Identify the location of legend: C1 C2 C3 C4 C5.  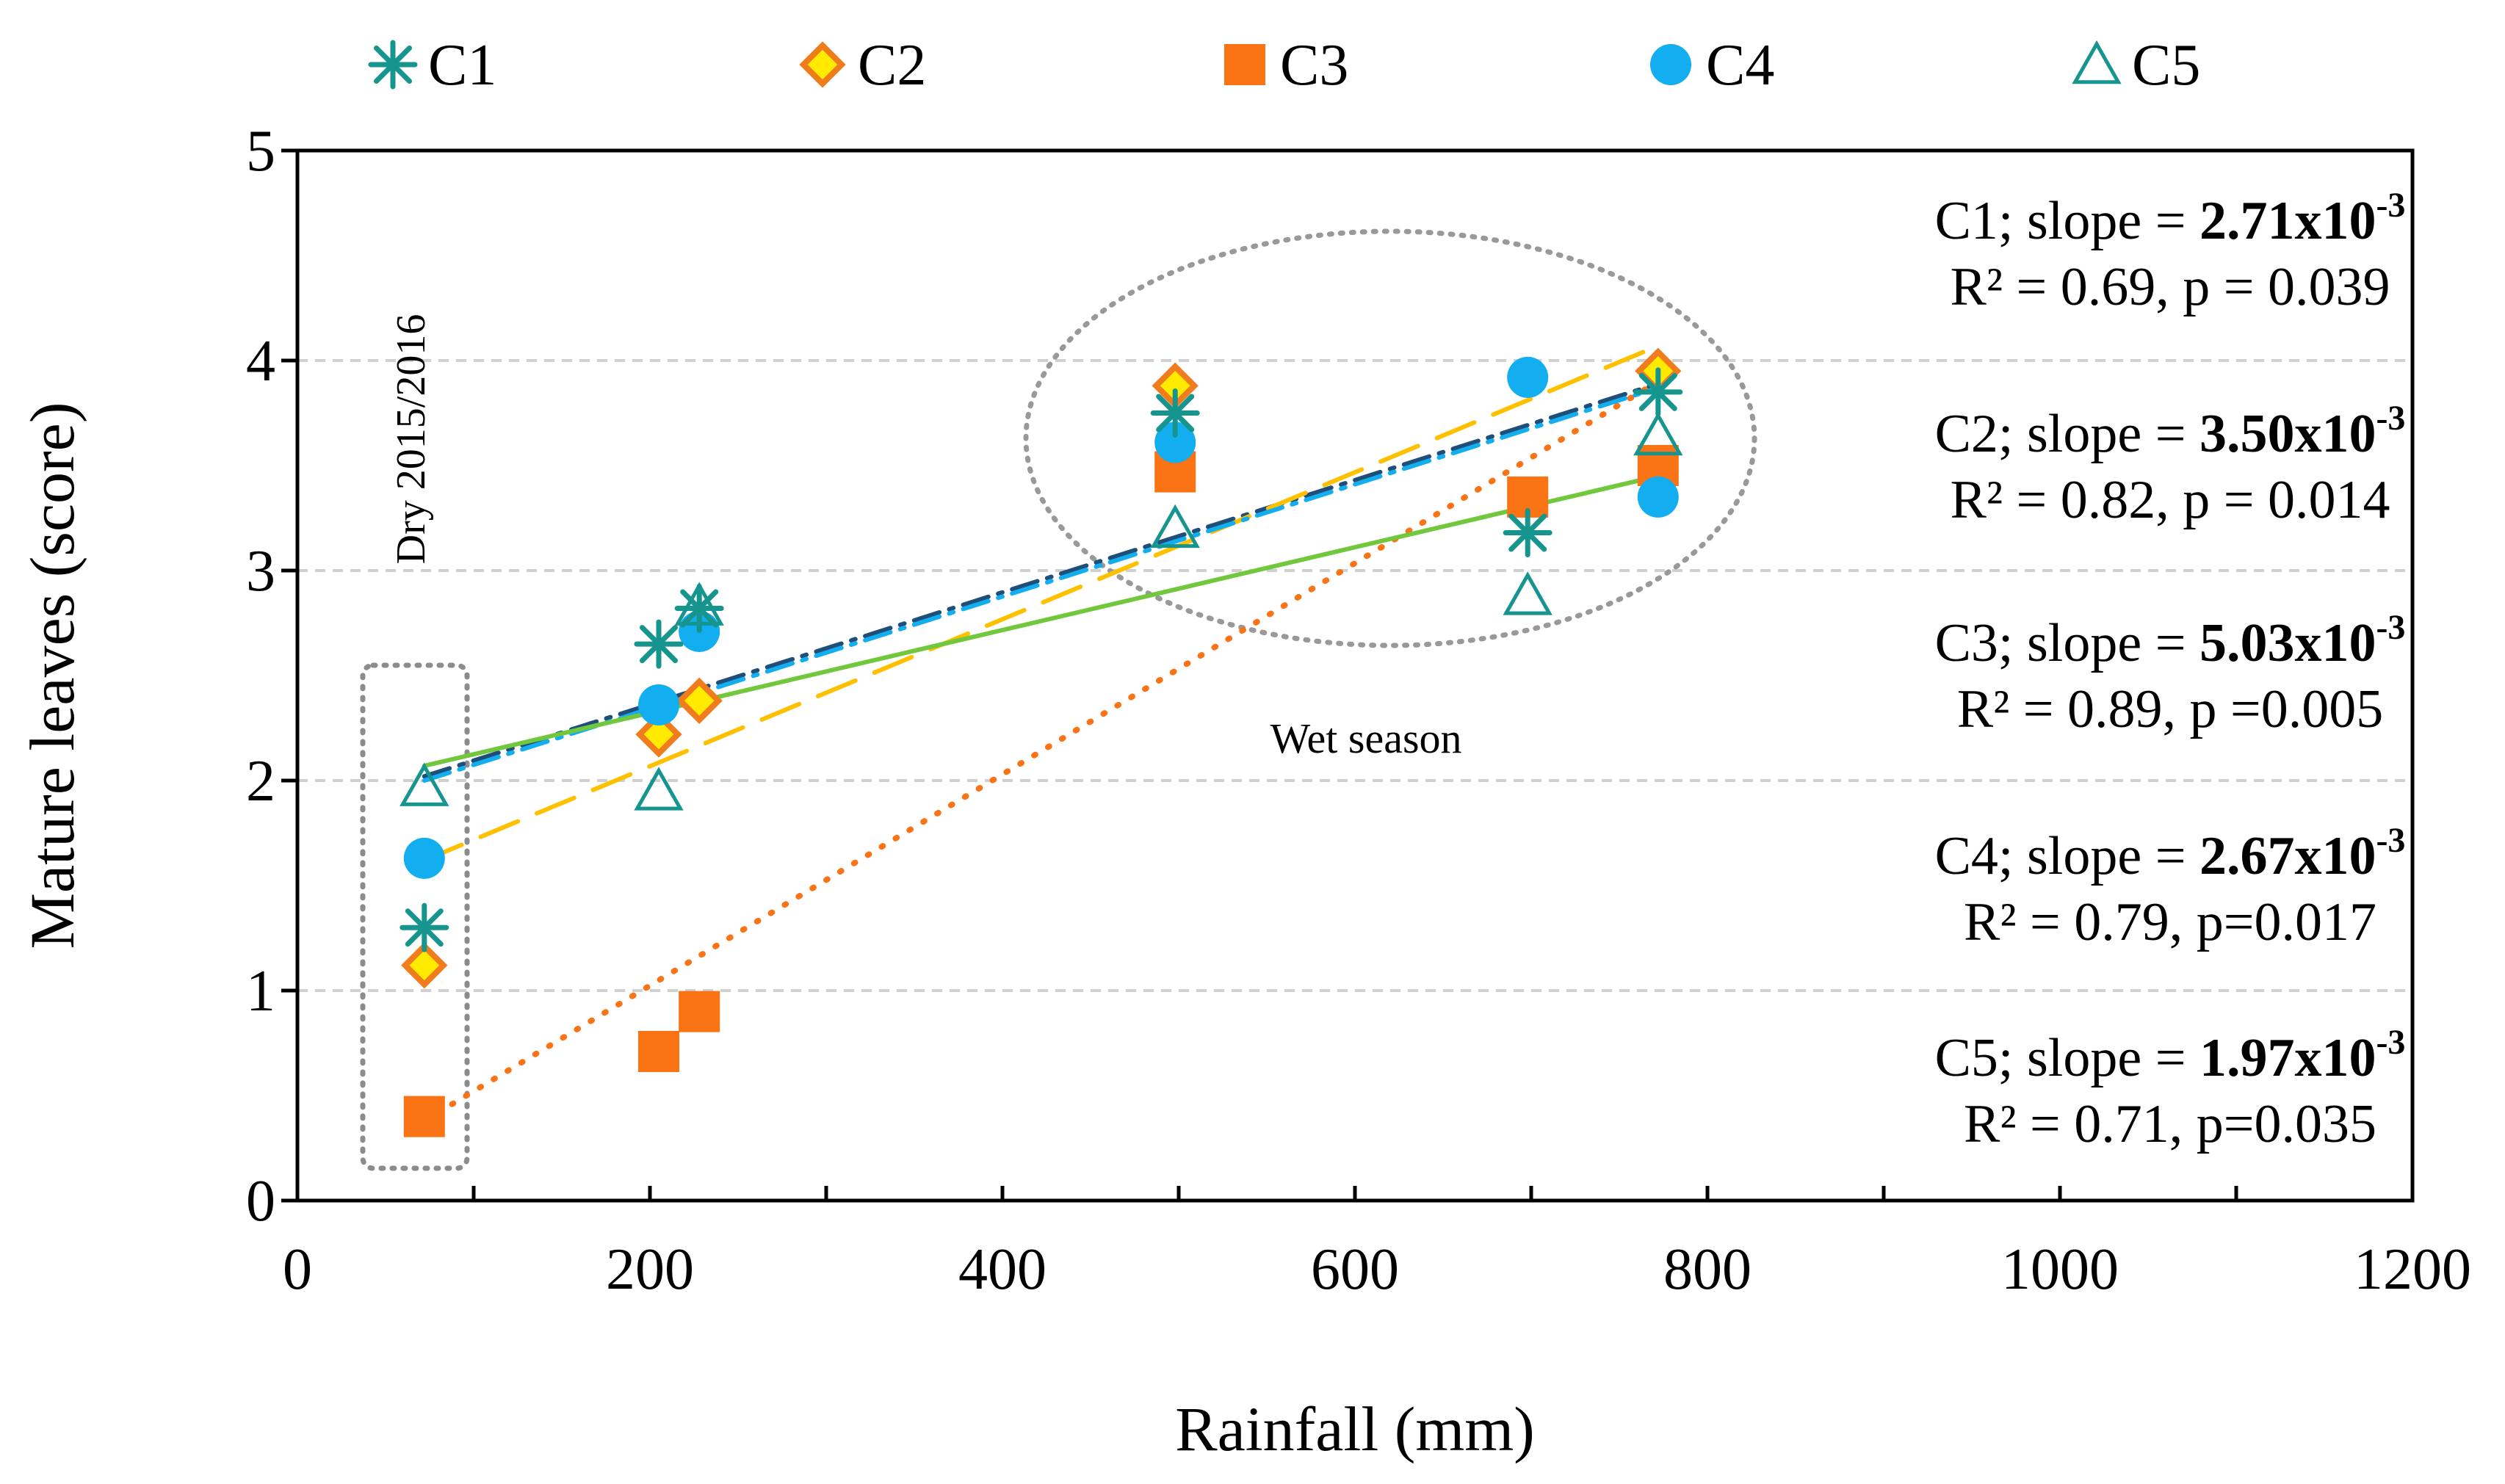
(1284, 65).